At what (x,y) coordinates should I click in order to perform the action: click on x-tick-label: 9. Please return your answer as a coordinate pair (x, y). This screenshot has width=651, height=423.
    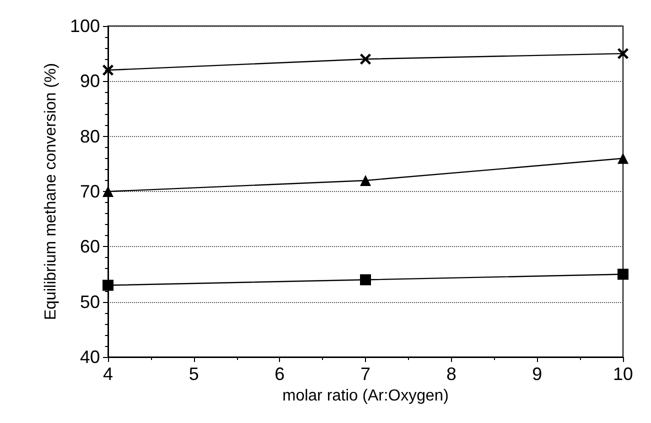
    Looking at the image, I should click on (537, 374).